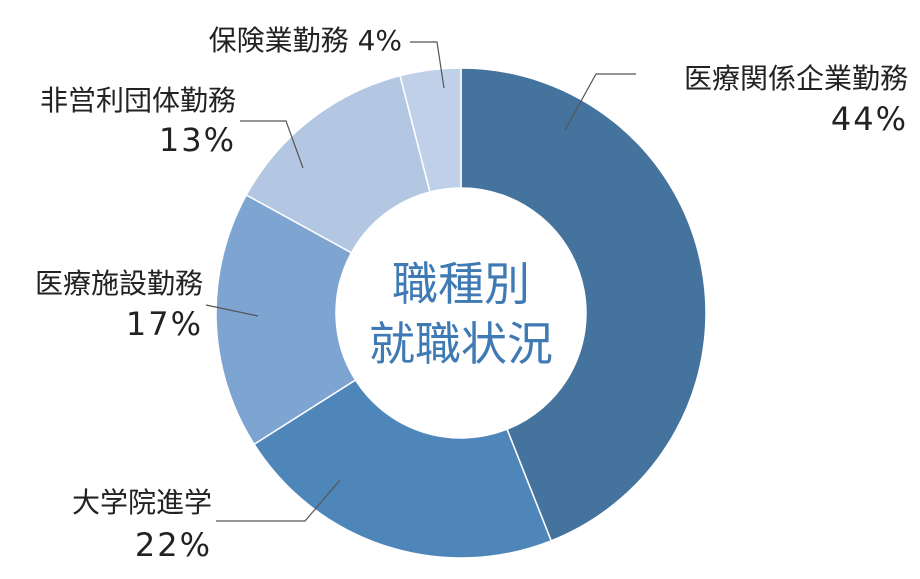 This screenshot has height=579, width=920. I want to click on slice-value-label: 22%, so click(173, 545).